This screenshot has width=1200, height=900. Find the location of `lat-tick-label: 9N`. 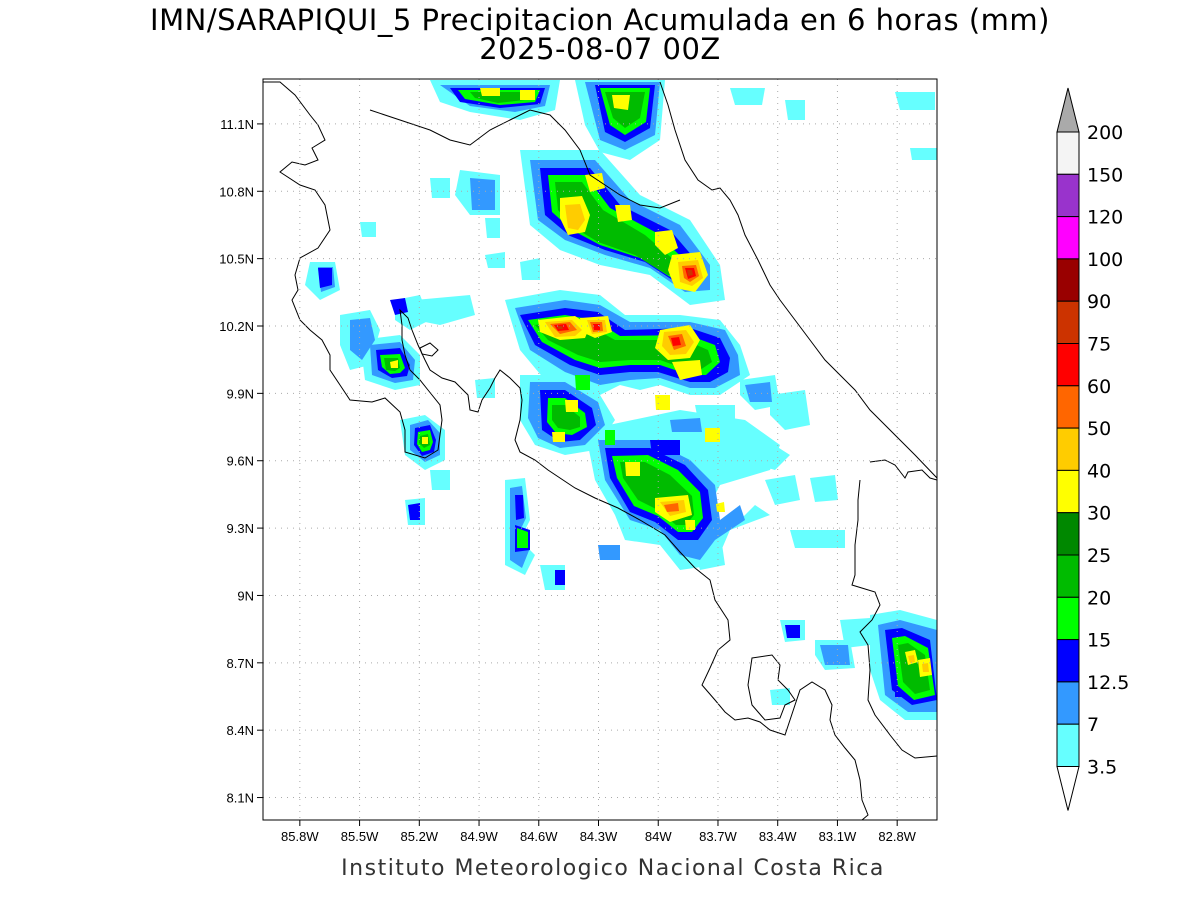

lat-tick-label: 9N is located at coordinates (245, 595).